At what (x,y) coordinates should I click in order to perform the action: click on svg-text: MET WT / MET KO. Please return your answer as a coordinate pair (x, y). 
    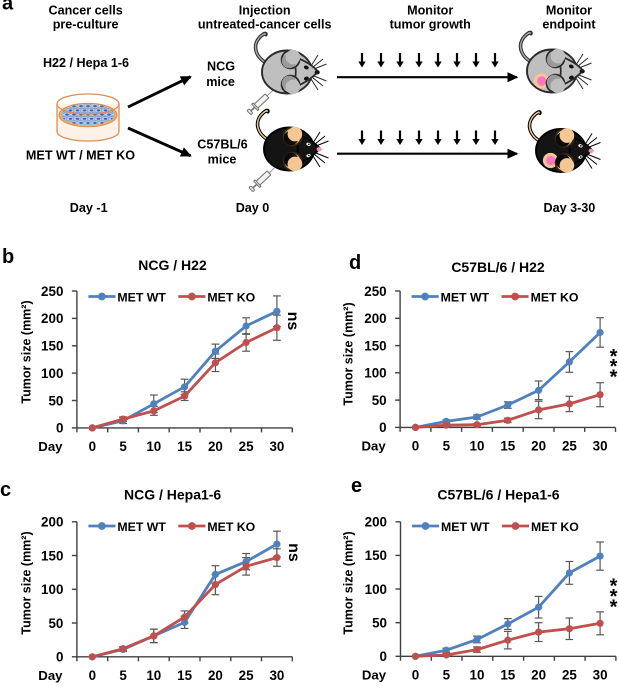
    Looking at the image, I should click on (80, 155).